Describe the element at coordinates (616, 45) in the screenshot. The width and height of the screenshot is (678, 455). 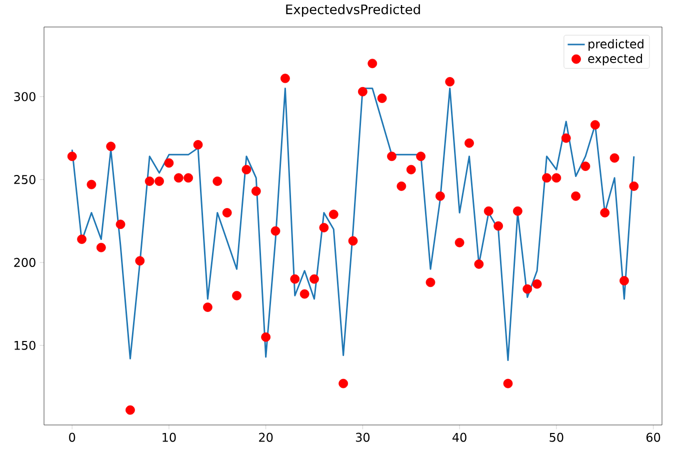
I see `legend-label: predicted` at that location.